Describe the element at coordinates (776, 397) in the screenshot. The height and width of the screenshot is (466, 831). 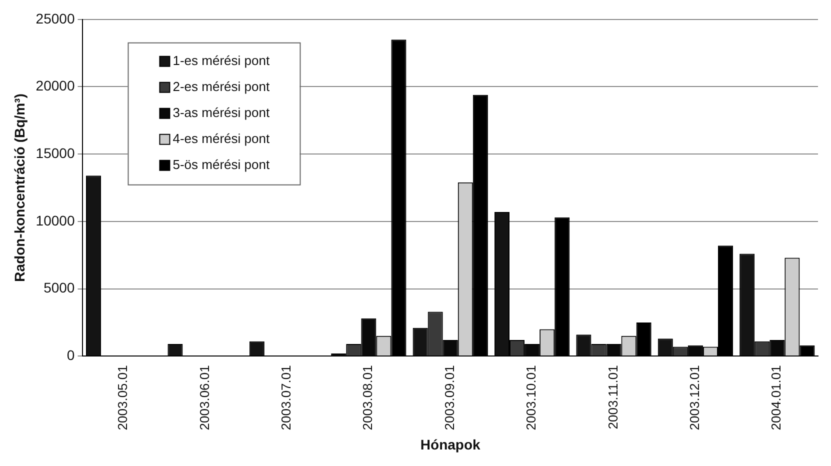
I see `x-tick-label: 2004.01.01` at that location.